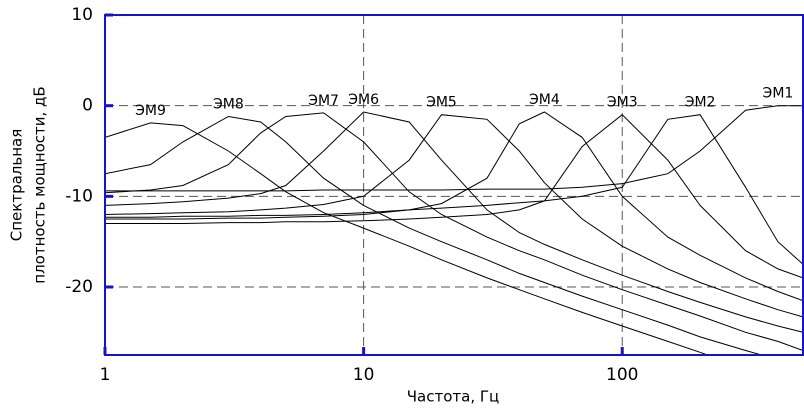 The image size is (804, 410). What do you see at coordinates (105, 375) in the screenshot?
I see `x-tick-label: 1` at bounding box center [105, 375].